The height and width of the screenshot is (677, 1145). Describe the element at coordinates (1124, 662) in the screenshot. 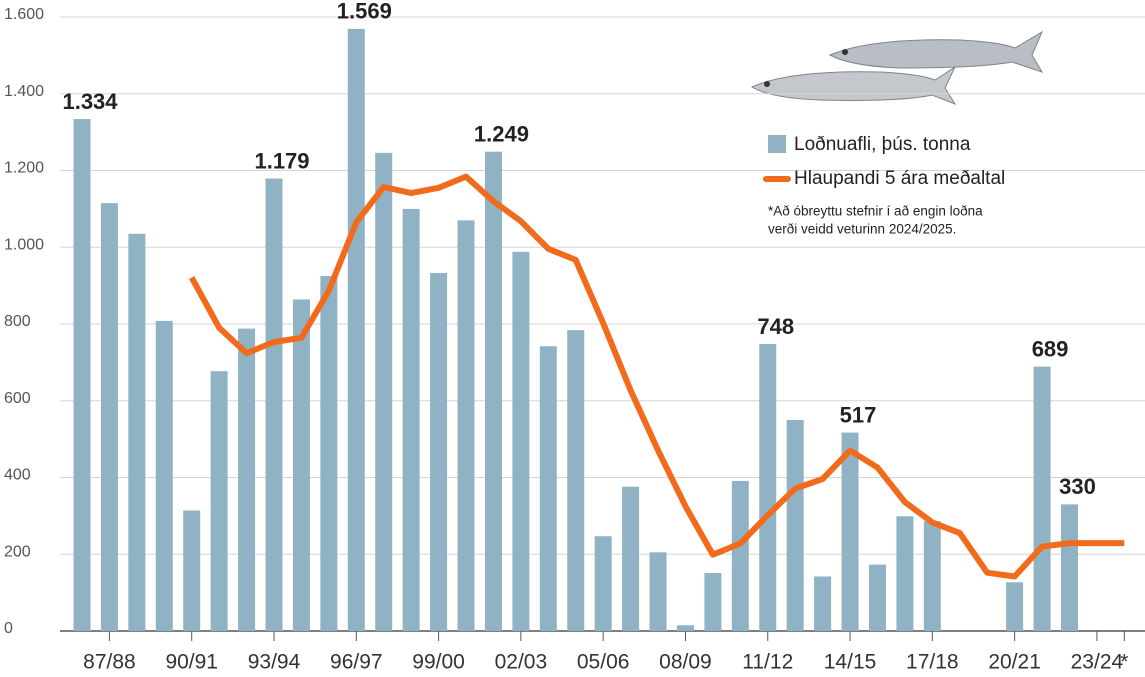

I see `x-tick-label: *` at that location.